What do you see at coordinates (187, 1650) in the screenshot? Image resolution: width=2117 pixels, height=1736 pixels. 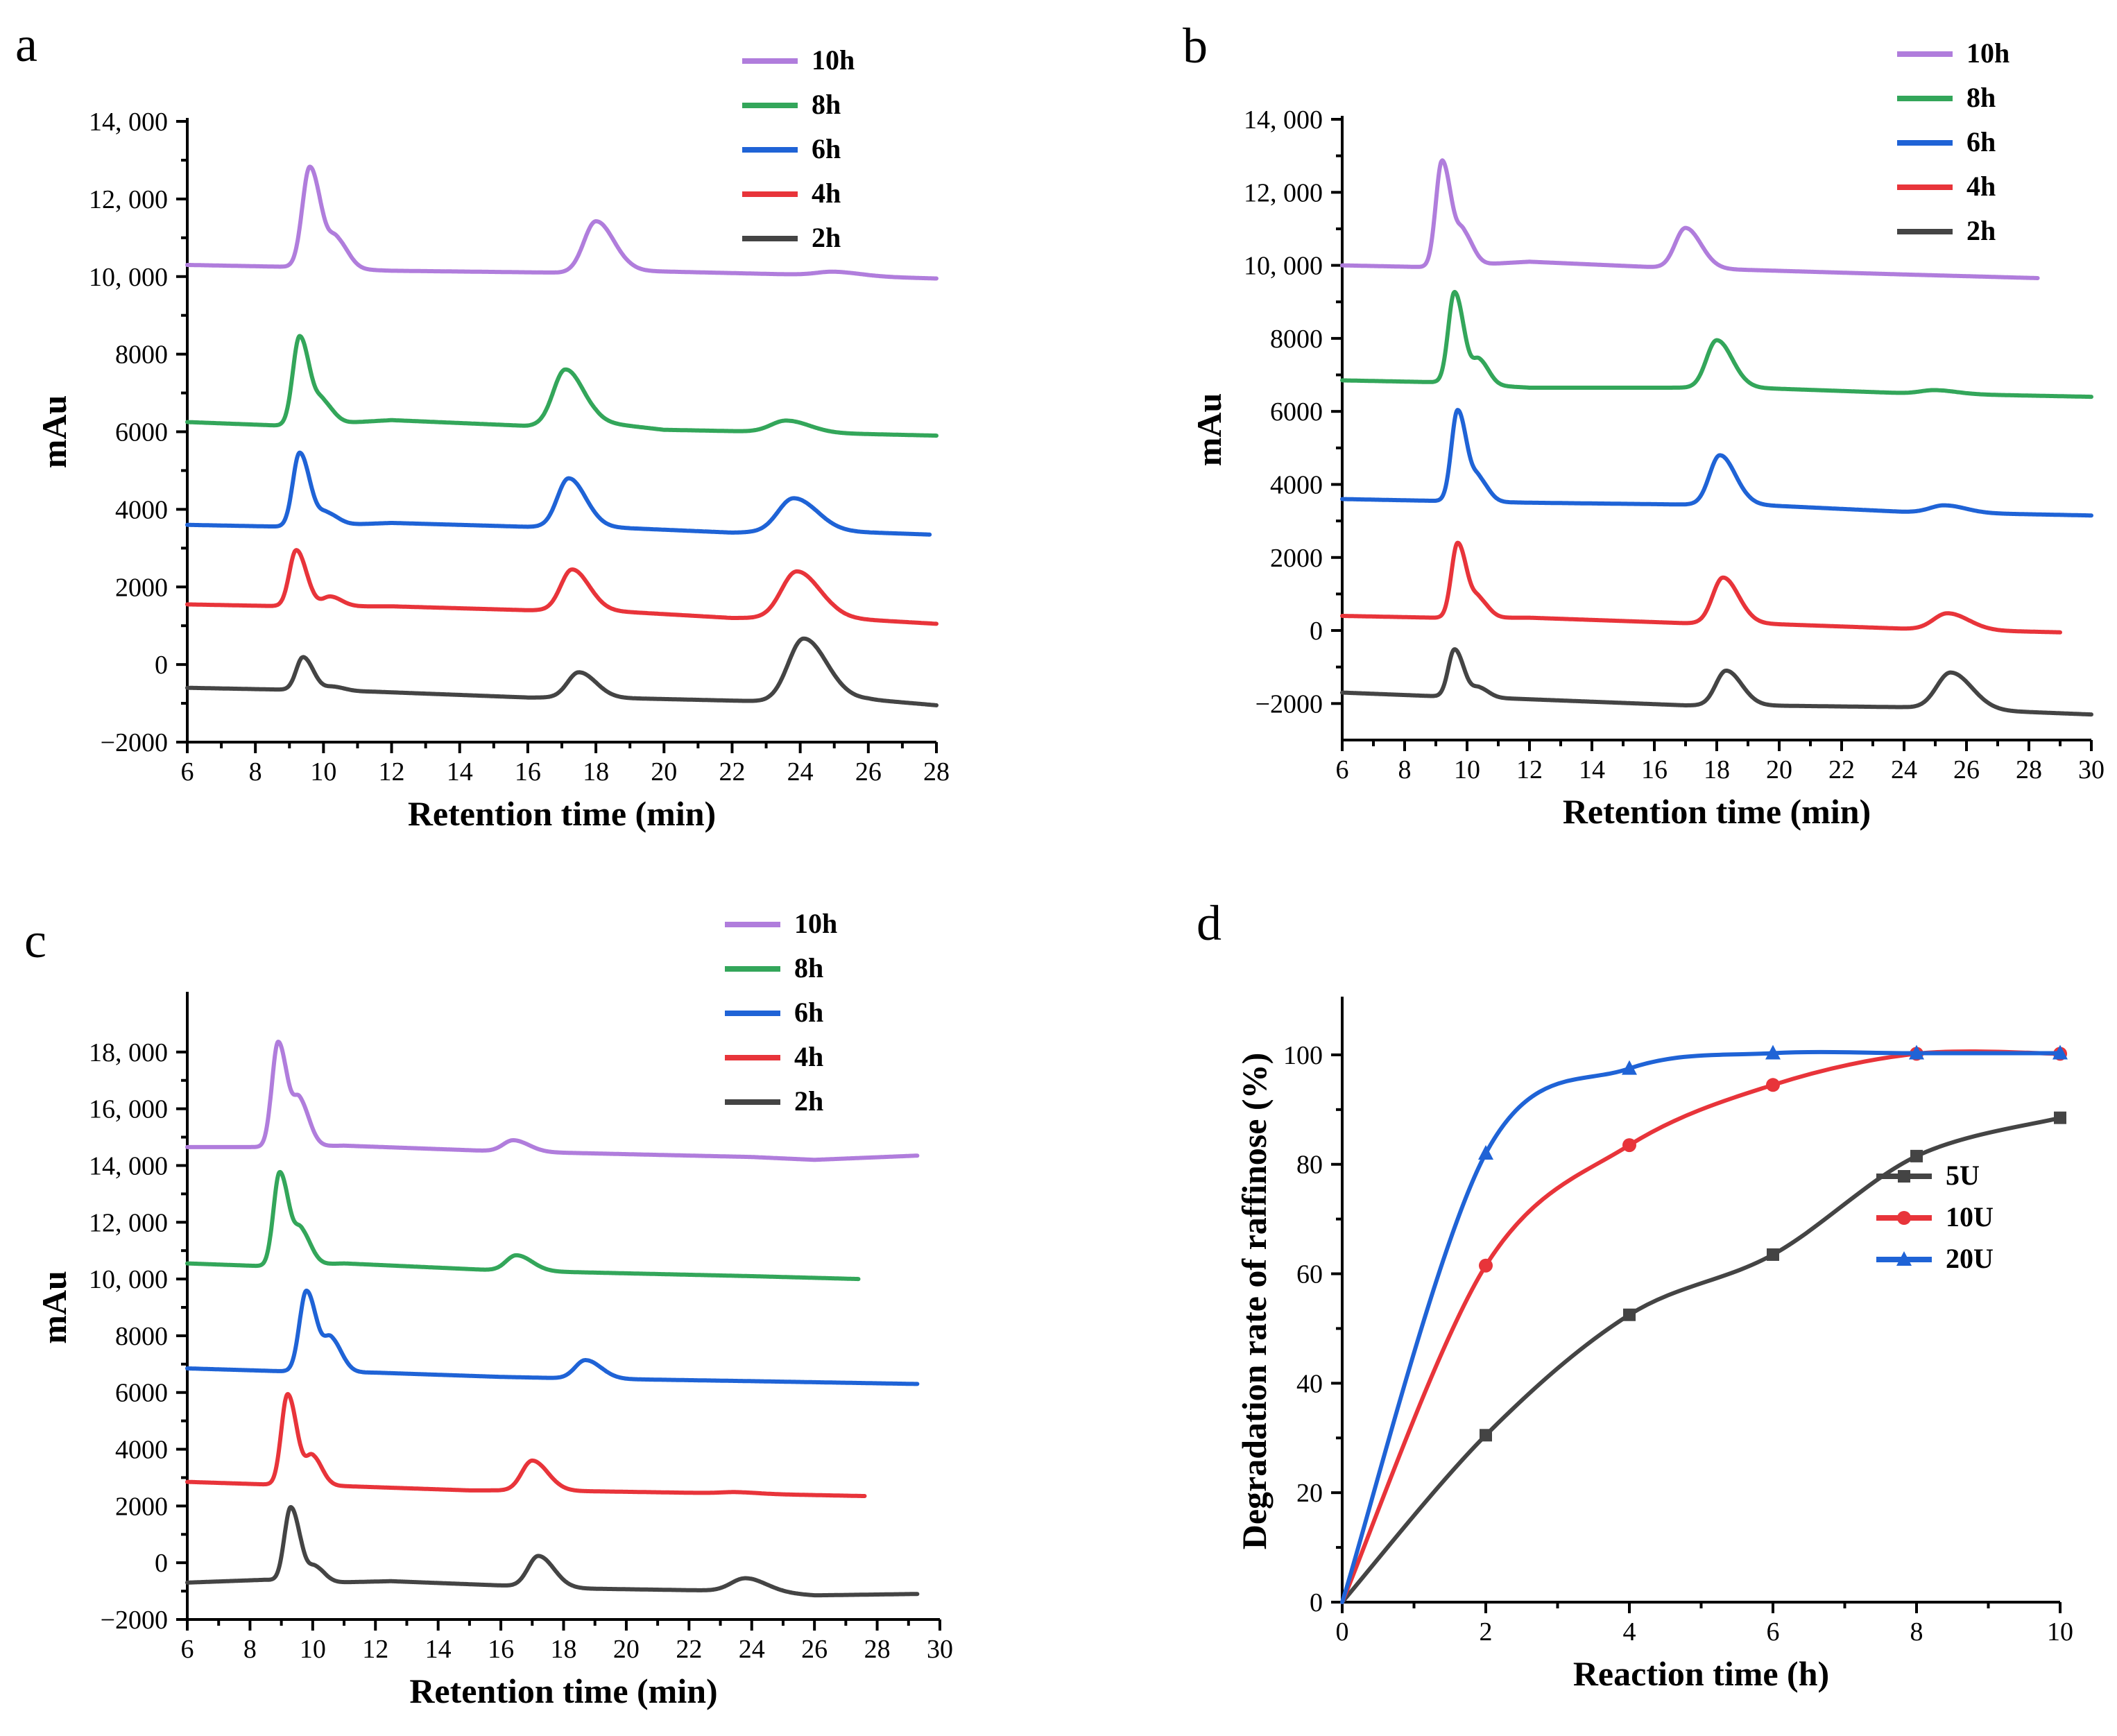 I see `panel-c-x-tick-label: 6` at bounding box center [187, 1650].